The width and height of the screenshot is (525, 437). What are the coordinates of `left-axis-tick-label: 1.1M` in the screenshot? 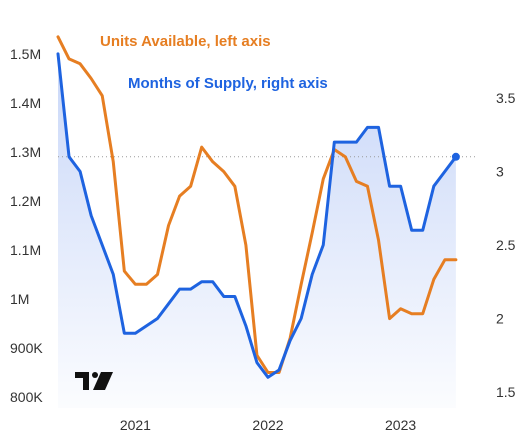 It's located at (25, 250).